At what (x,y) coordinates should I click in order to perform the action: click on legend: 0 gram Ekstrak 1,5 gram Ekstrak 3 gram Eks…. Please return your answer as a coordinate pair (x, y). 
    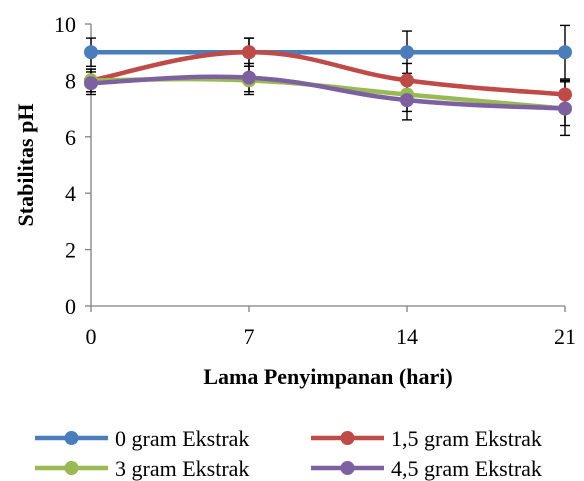
    Looking at the image, I should click on (288, 453).